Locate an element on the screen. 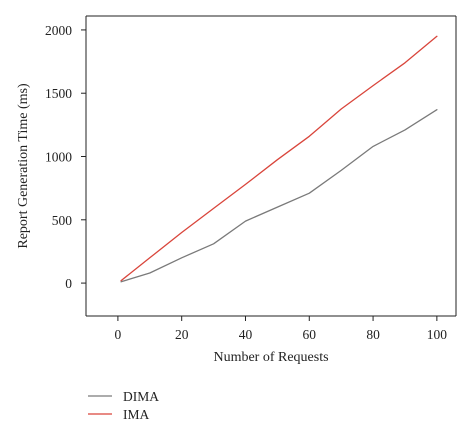  x-tick-label: 20 is located at coordinates (182, 334).